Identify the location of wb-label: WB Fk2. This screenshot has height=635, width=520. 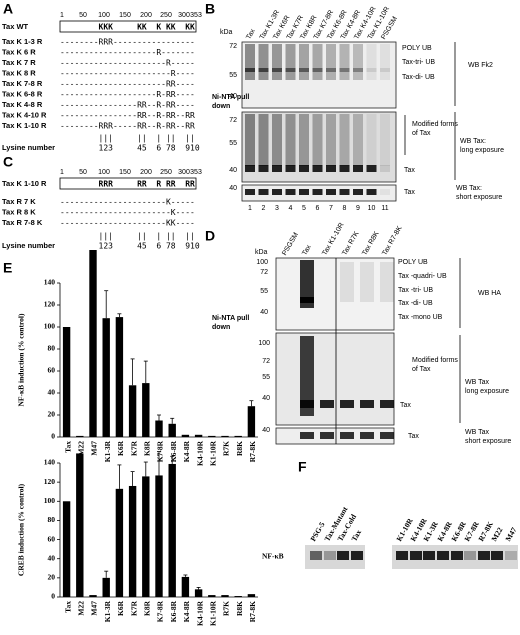
(480, 65).